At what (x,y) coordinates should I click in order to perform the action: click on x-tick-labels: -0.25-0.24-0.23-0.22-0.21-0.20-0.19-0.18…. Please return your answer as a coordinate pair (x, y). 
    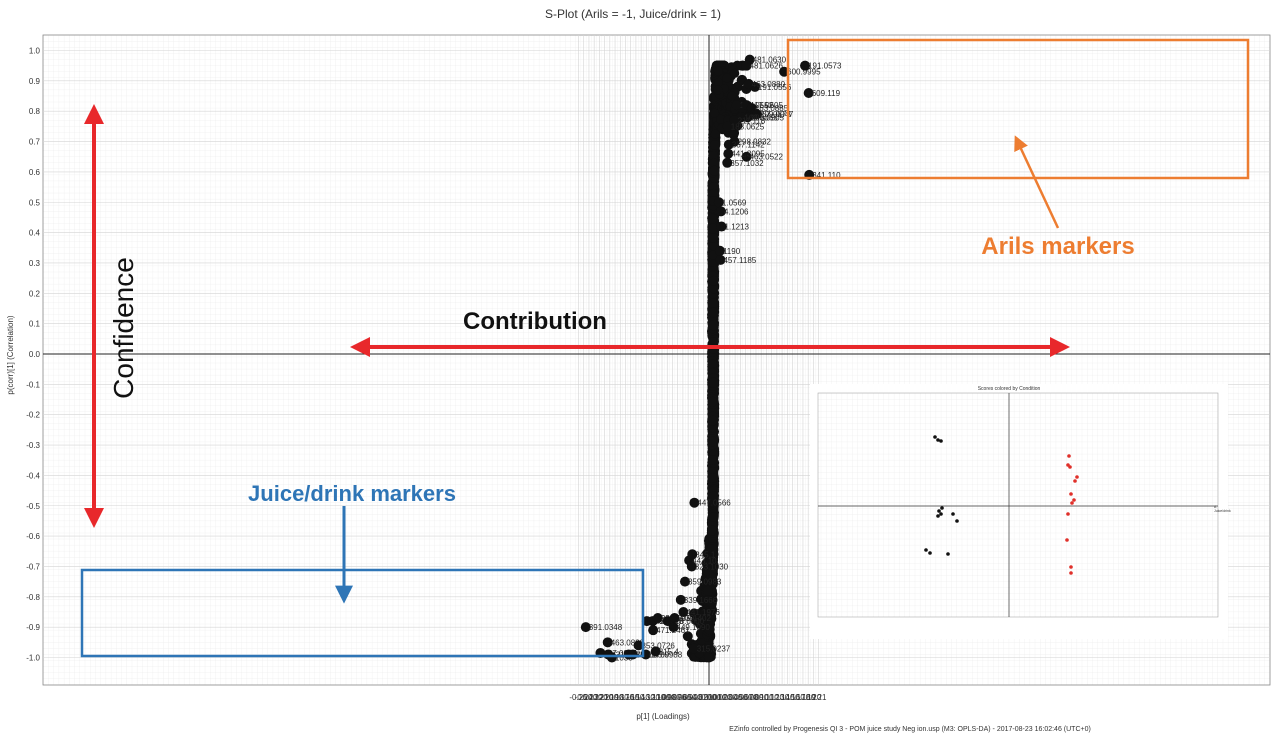
    Looking at the image, I should click on (698, 697).